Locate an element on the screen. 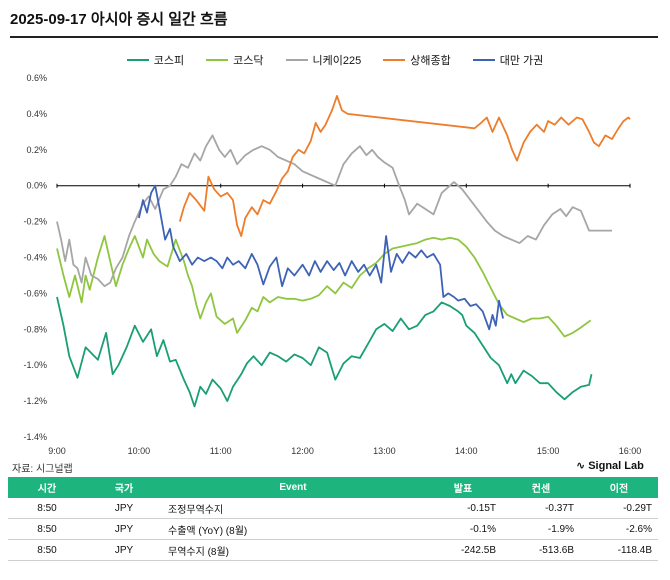 The height and width of the screenshot is (580, 670). header-country: 국가 is located at coordinates (124, 487).